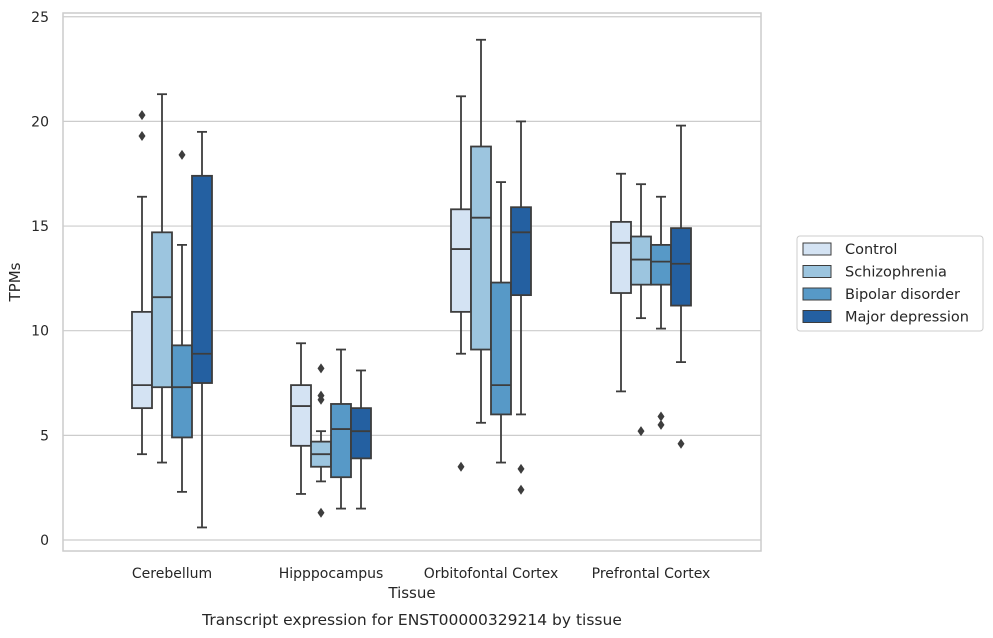 The width and height of the screenshot is (993, 638). What do you see at coordinates (172, 574) in the screenshot?
I see `x-tick-label: Cerebellum` at bounding box center [172, 574].